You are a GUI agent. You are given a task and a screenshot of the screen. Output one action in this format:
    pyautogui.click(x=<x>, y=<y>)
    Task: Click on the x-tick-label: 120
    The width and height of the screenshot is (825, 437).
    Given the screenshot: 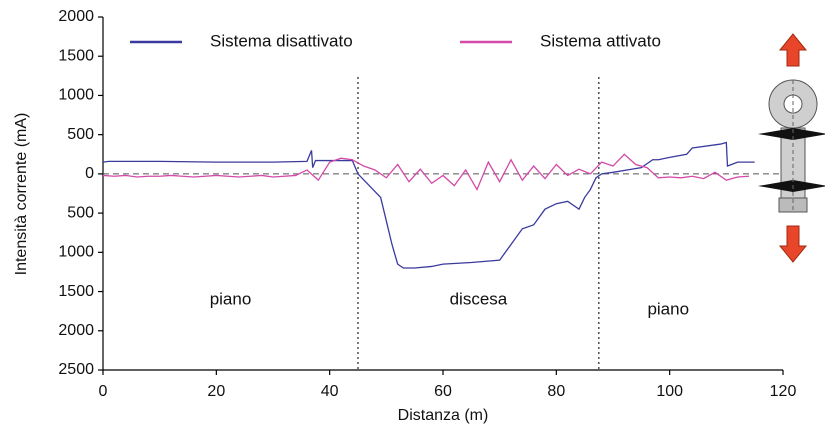 What is the action you would take?
    pyautogui.click(x=783, y=391)
    